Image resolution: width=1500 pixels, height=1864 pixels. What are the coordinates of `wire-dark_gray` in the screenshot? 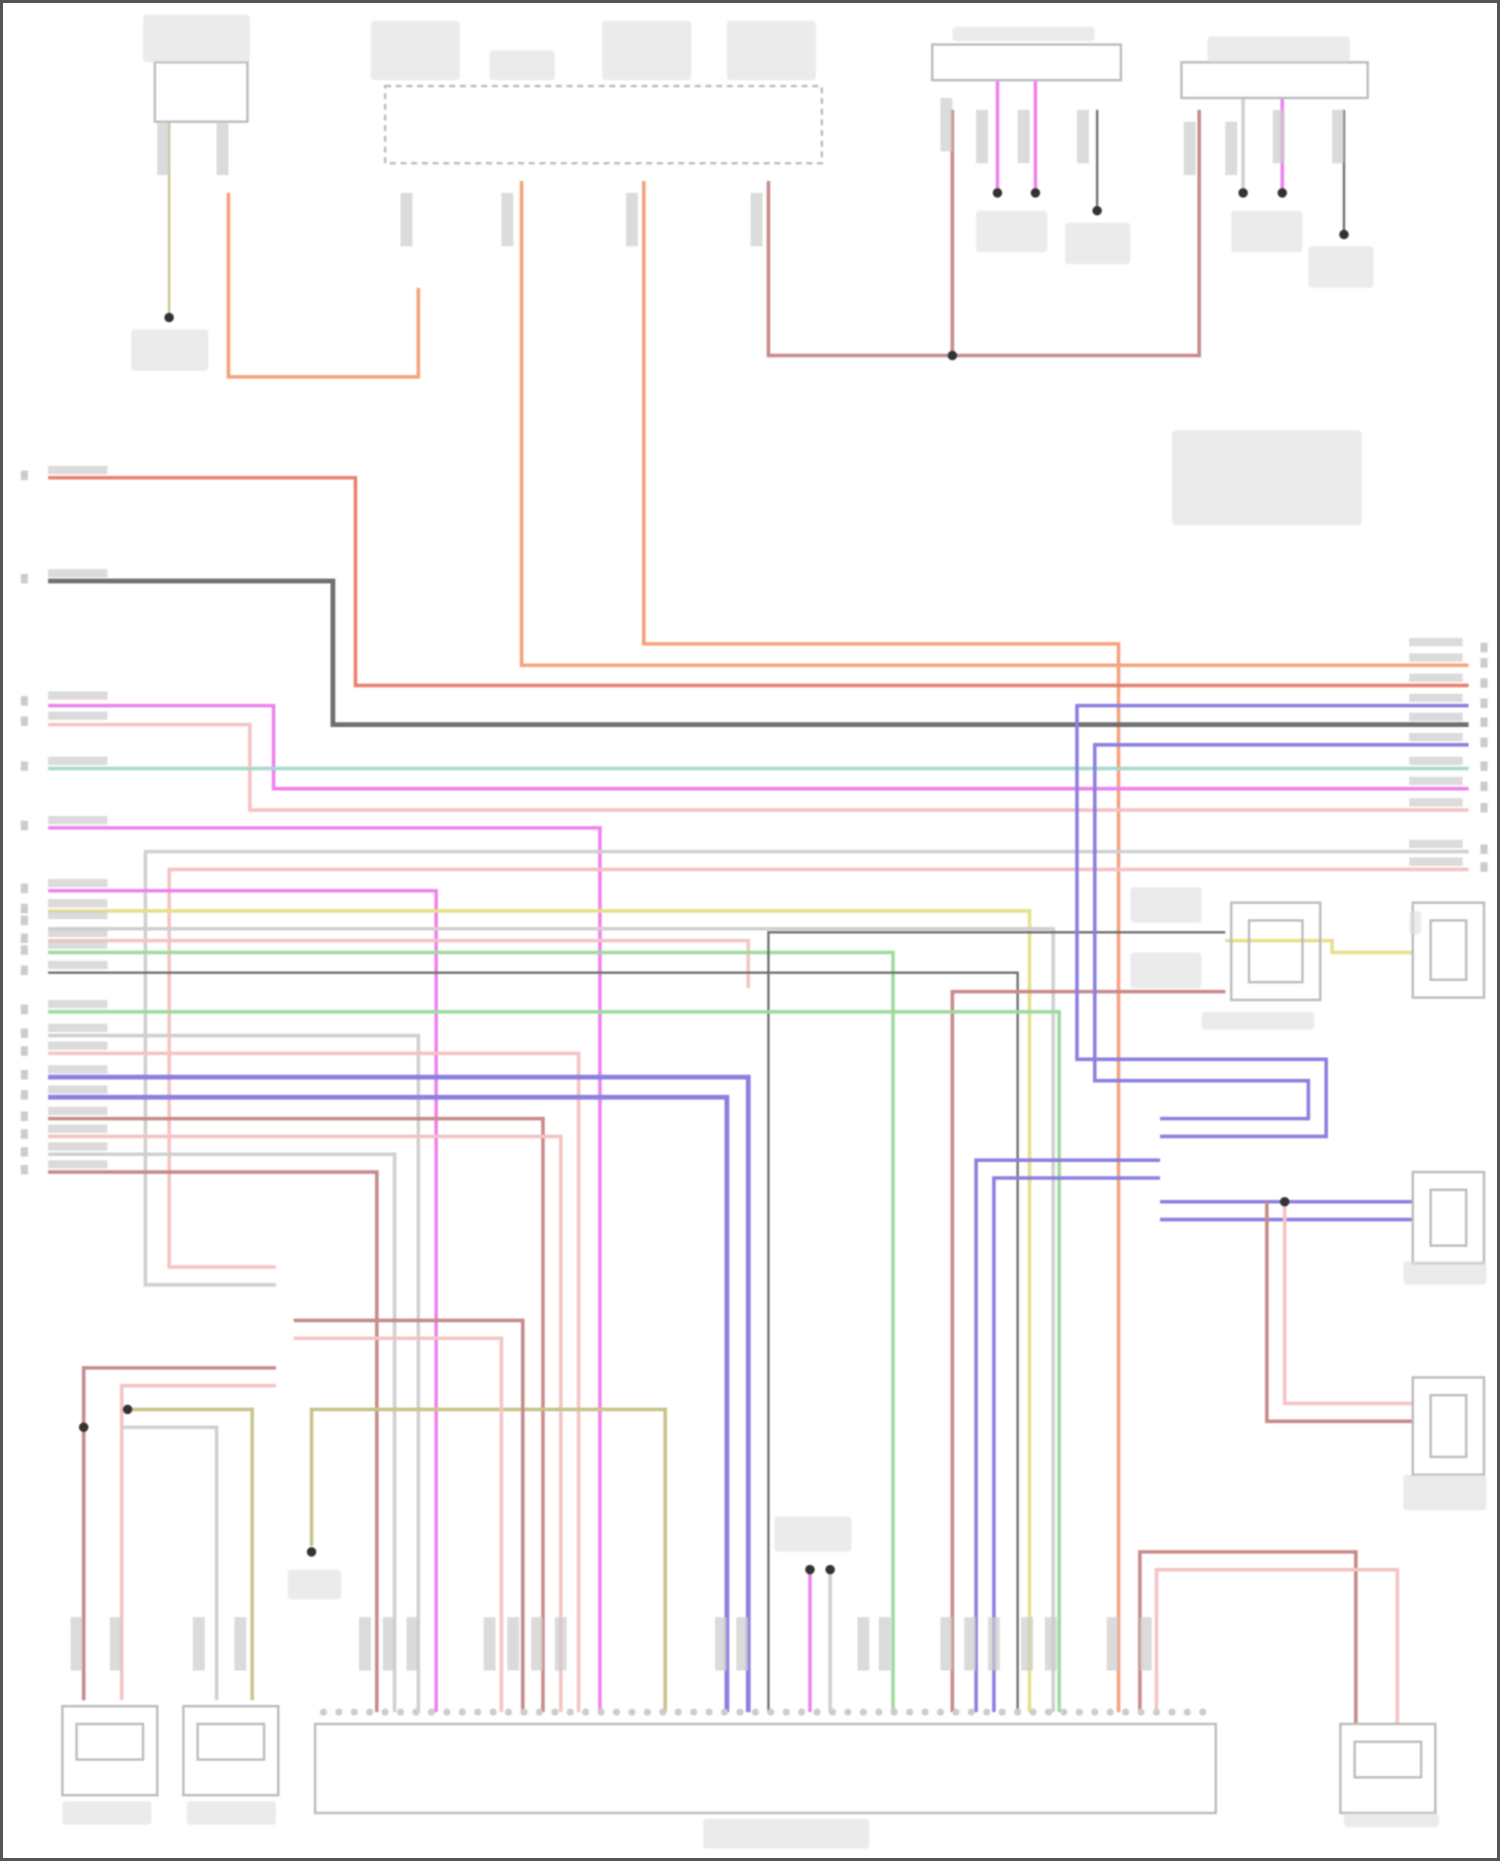 It's located at (758, 652).